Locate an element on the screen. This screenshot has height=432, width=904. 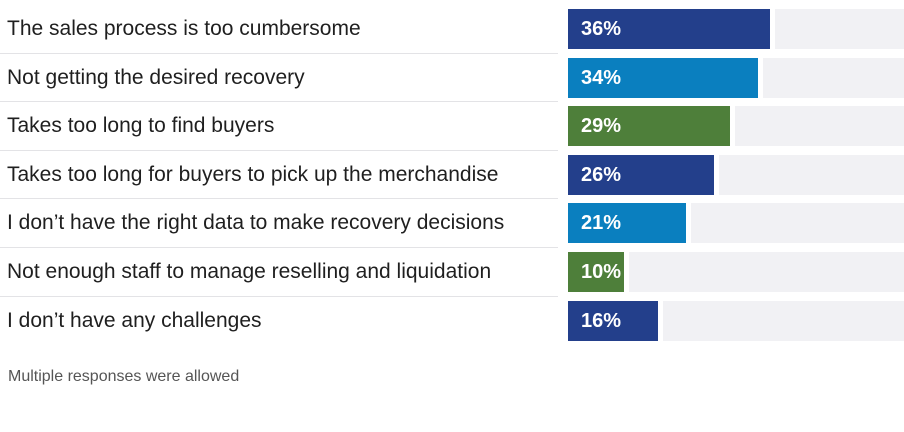
bar: 21% is located at coordinates (627, 223).